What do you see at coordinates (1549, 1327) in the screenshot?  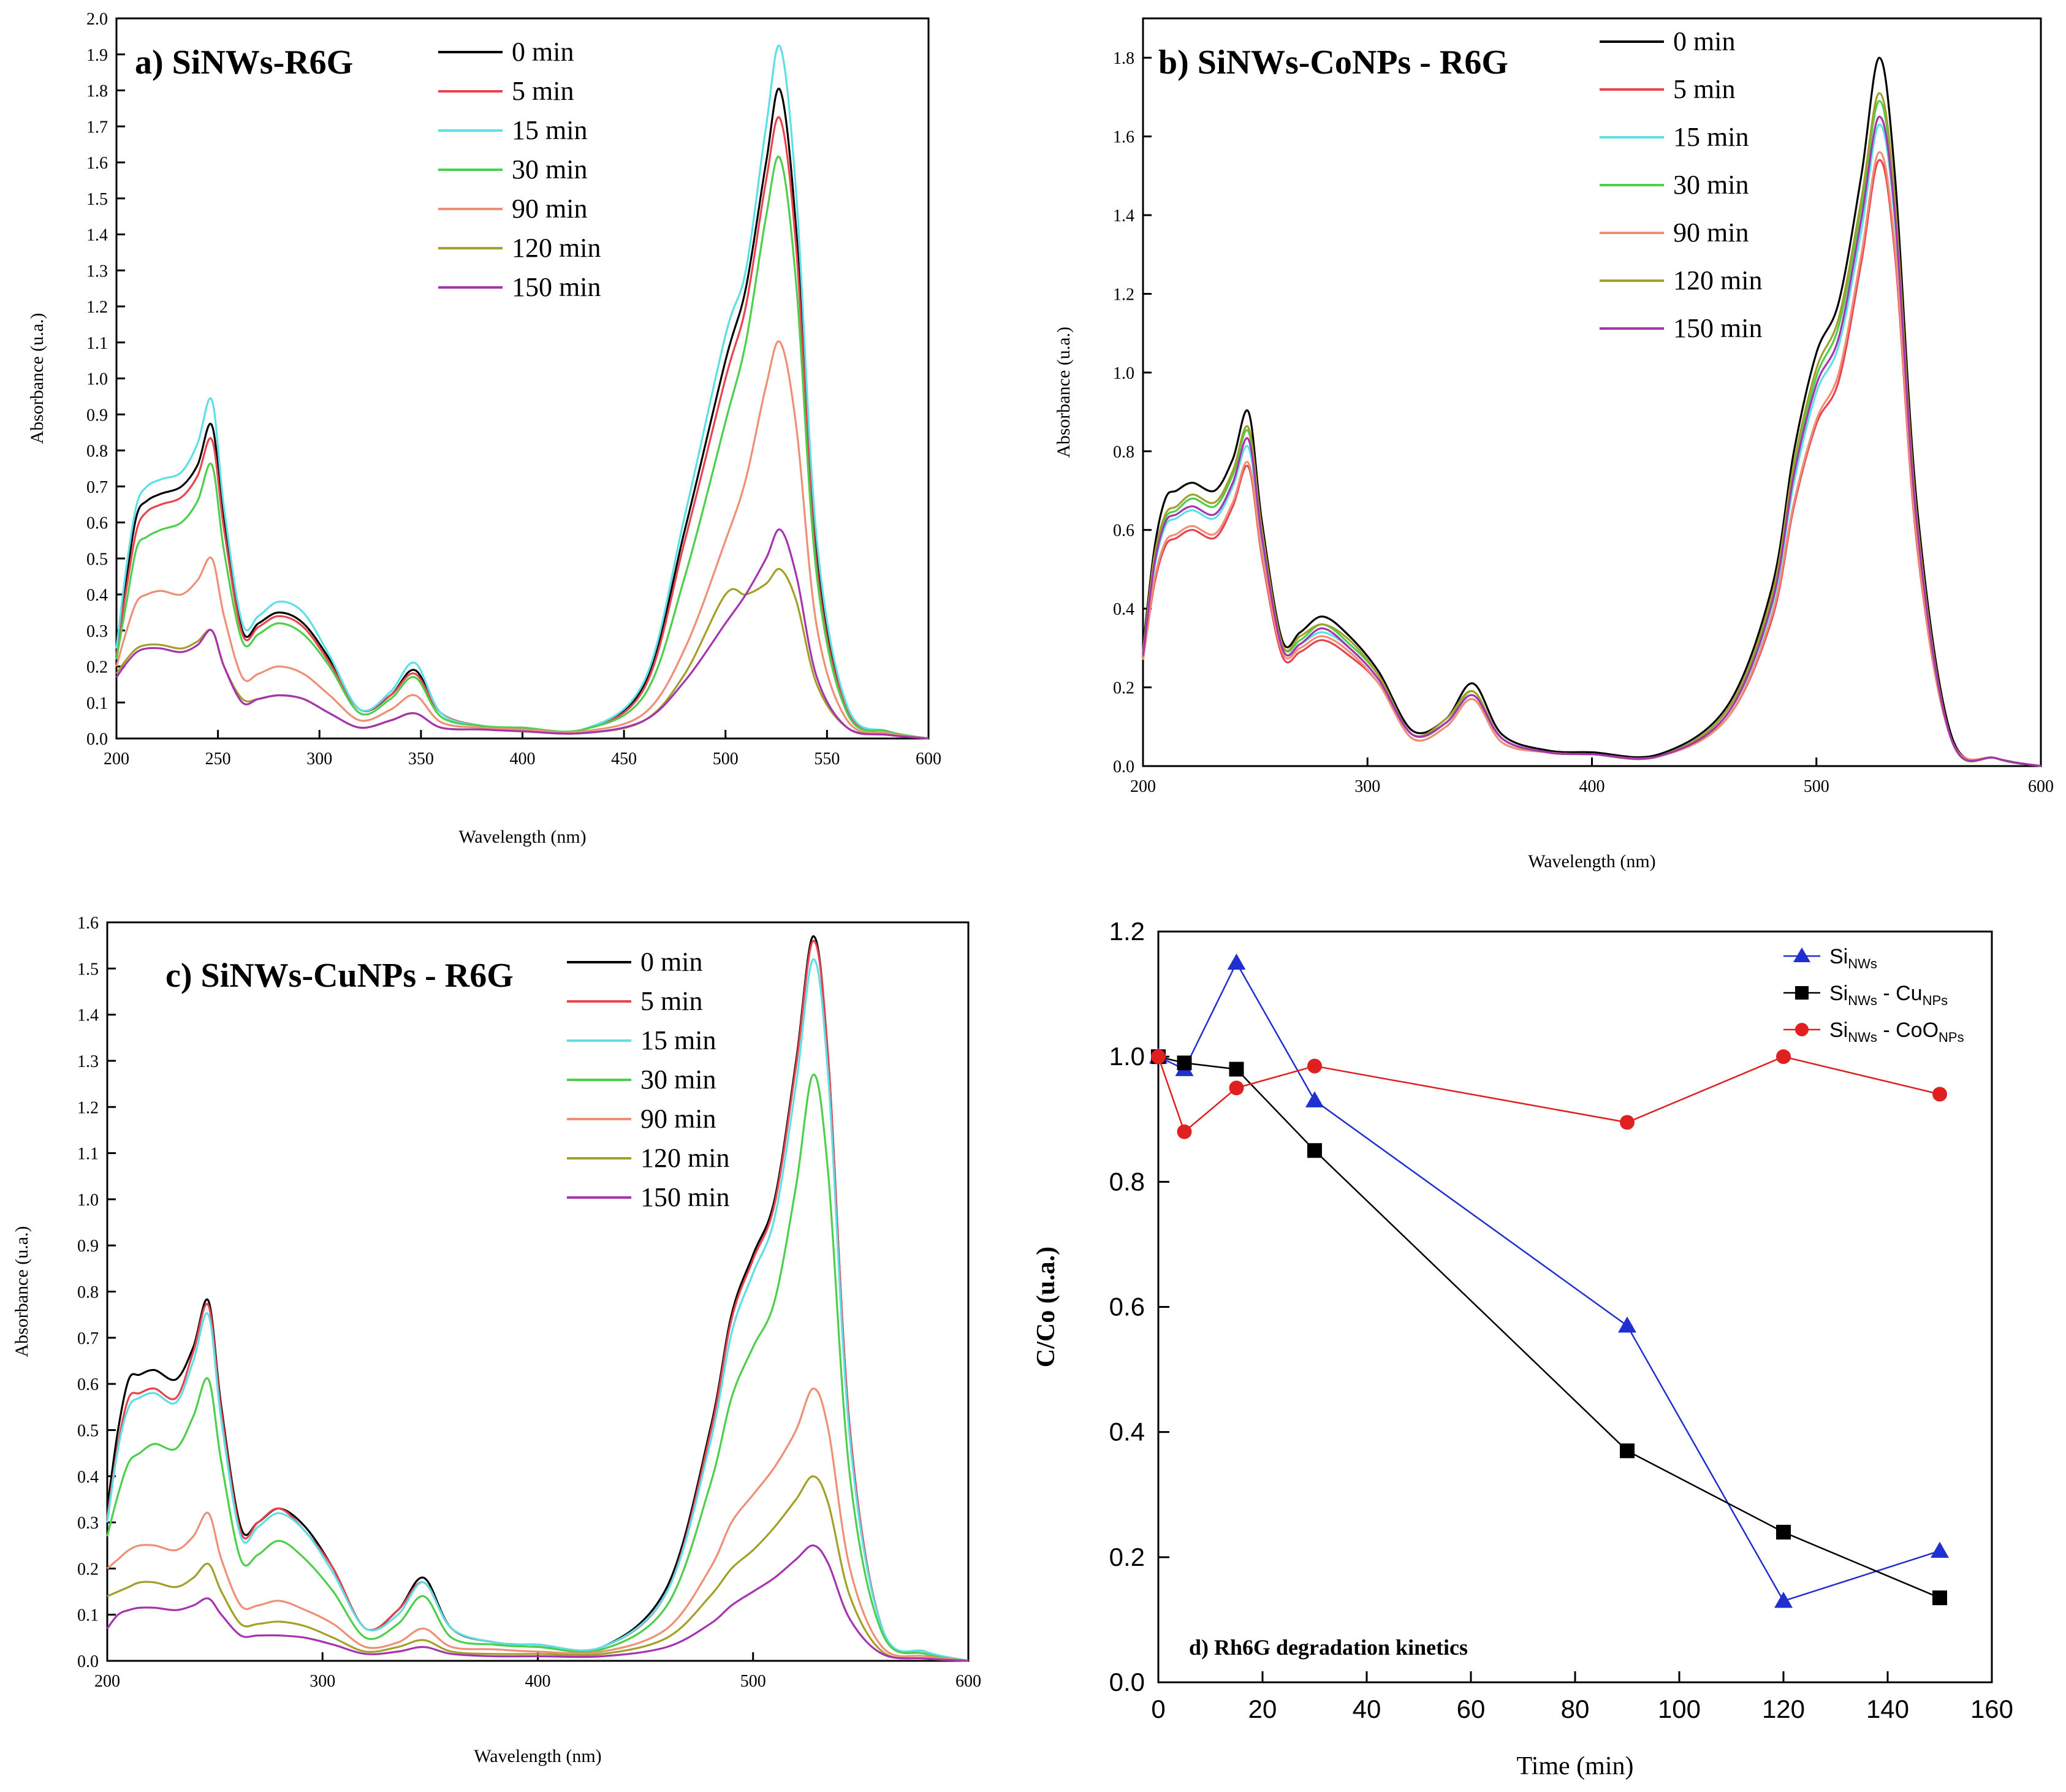 I see `series-line` at bounding box center [1549, 1327].